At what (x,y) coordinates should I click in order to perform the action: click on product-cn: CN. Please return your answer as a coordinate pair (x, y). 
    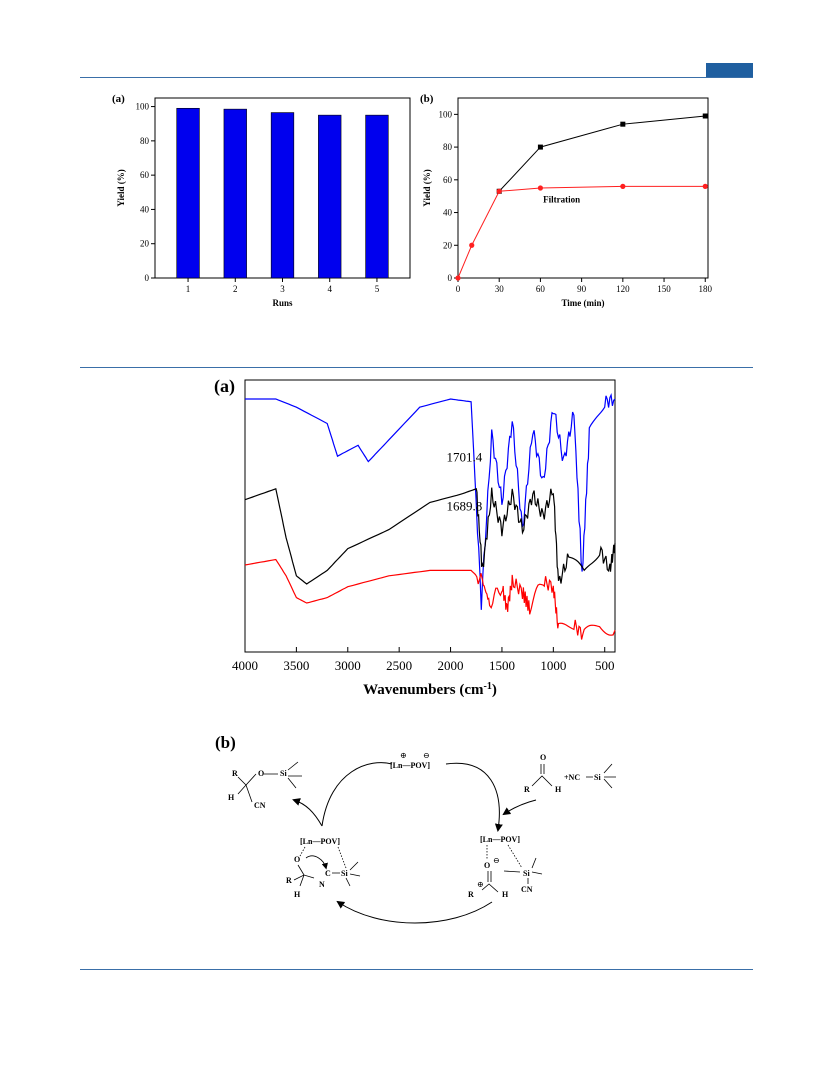
    Looking at the image, I should click on (260, 805).